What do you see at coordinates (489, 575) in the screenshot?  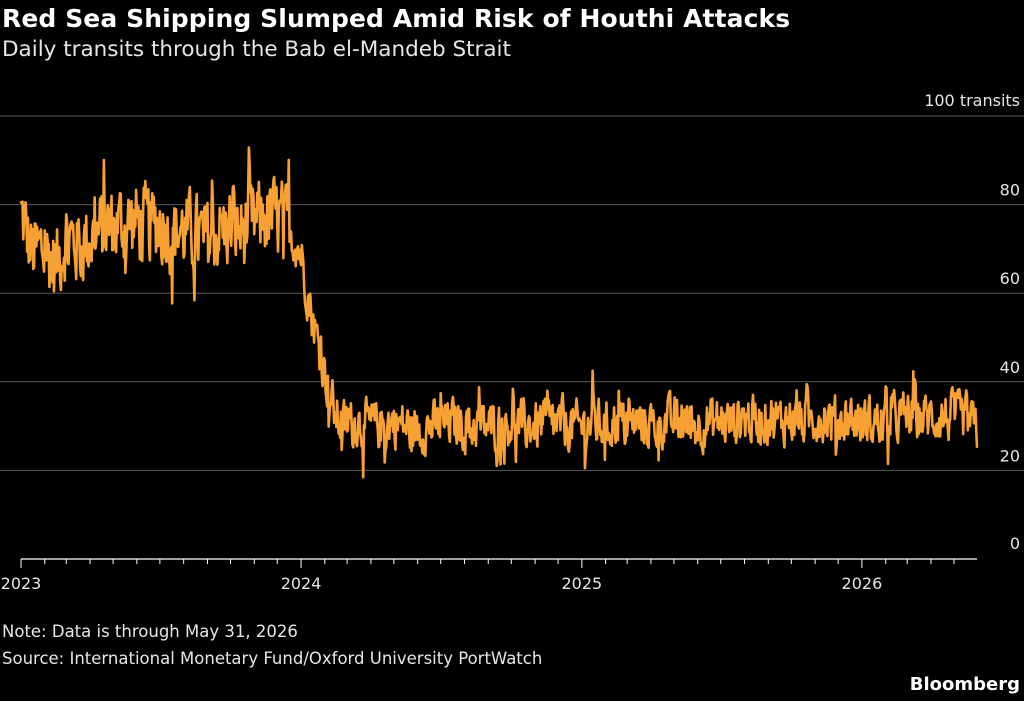 I see `x-axis: 2023 2024 2025 2026` at bounding box center [489, 575].